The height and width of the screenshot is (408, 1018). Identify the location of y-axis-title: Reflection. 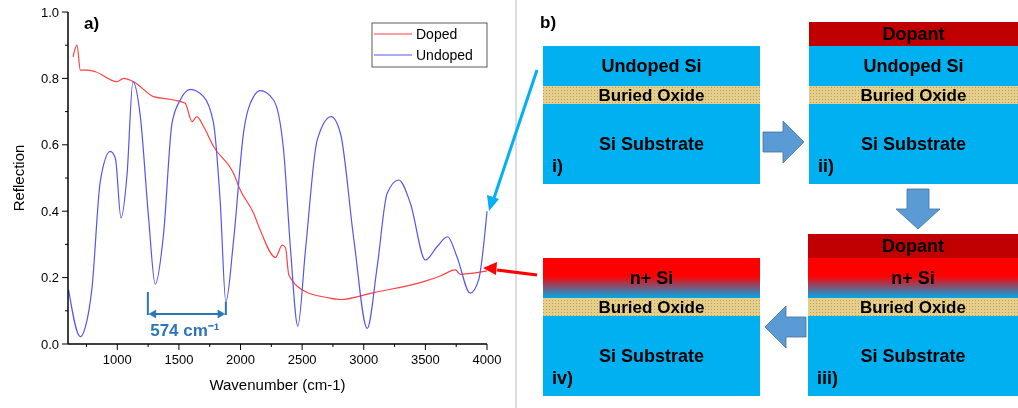
(18, 178).